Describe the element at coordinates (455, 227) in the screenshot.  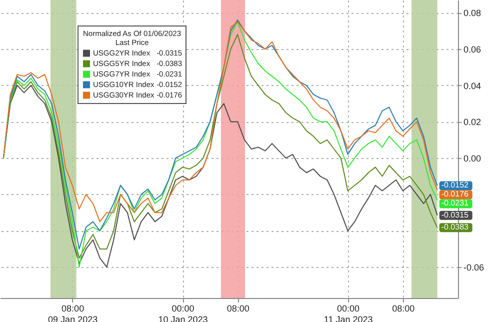
I see `data-label: -0.0383` at that location.